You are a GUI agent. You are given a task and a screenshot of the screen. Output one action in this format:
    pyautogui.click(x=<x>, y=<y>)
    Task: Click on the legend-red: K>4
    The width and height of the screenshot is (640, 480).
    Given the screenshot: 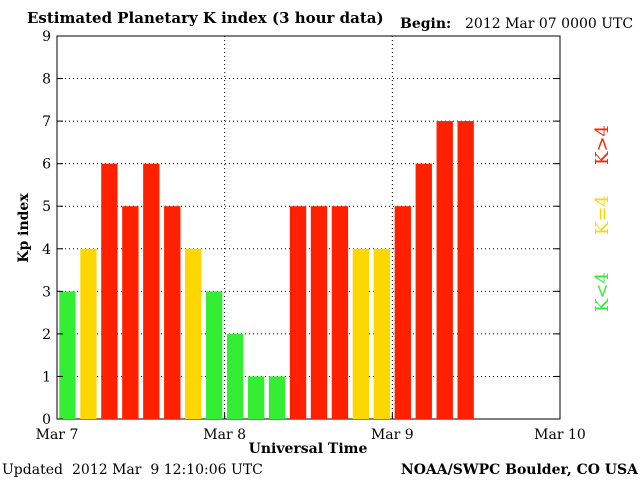 What is the action you would take?
    pyautogui.click(x=602, y=145)
    